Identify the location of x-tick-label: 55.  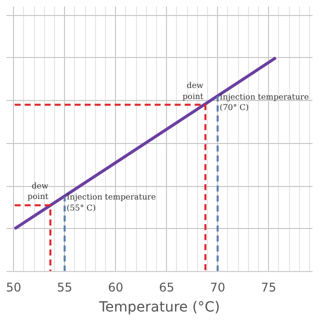
(64, 287).